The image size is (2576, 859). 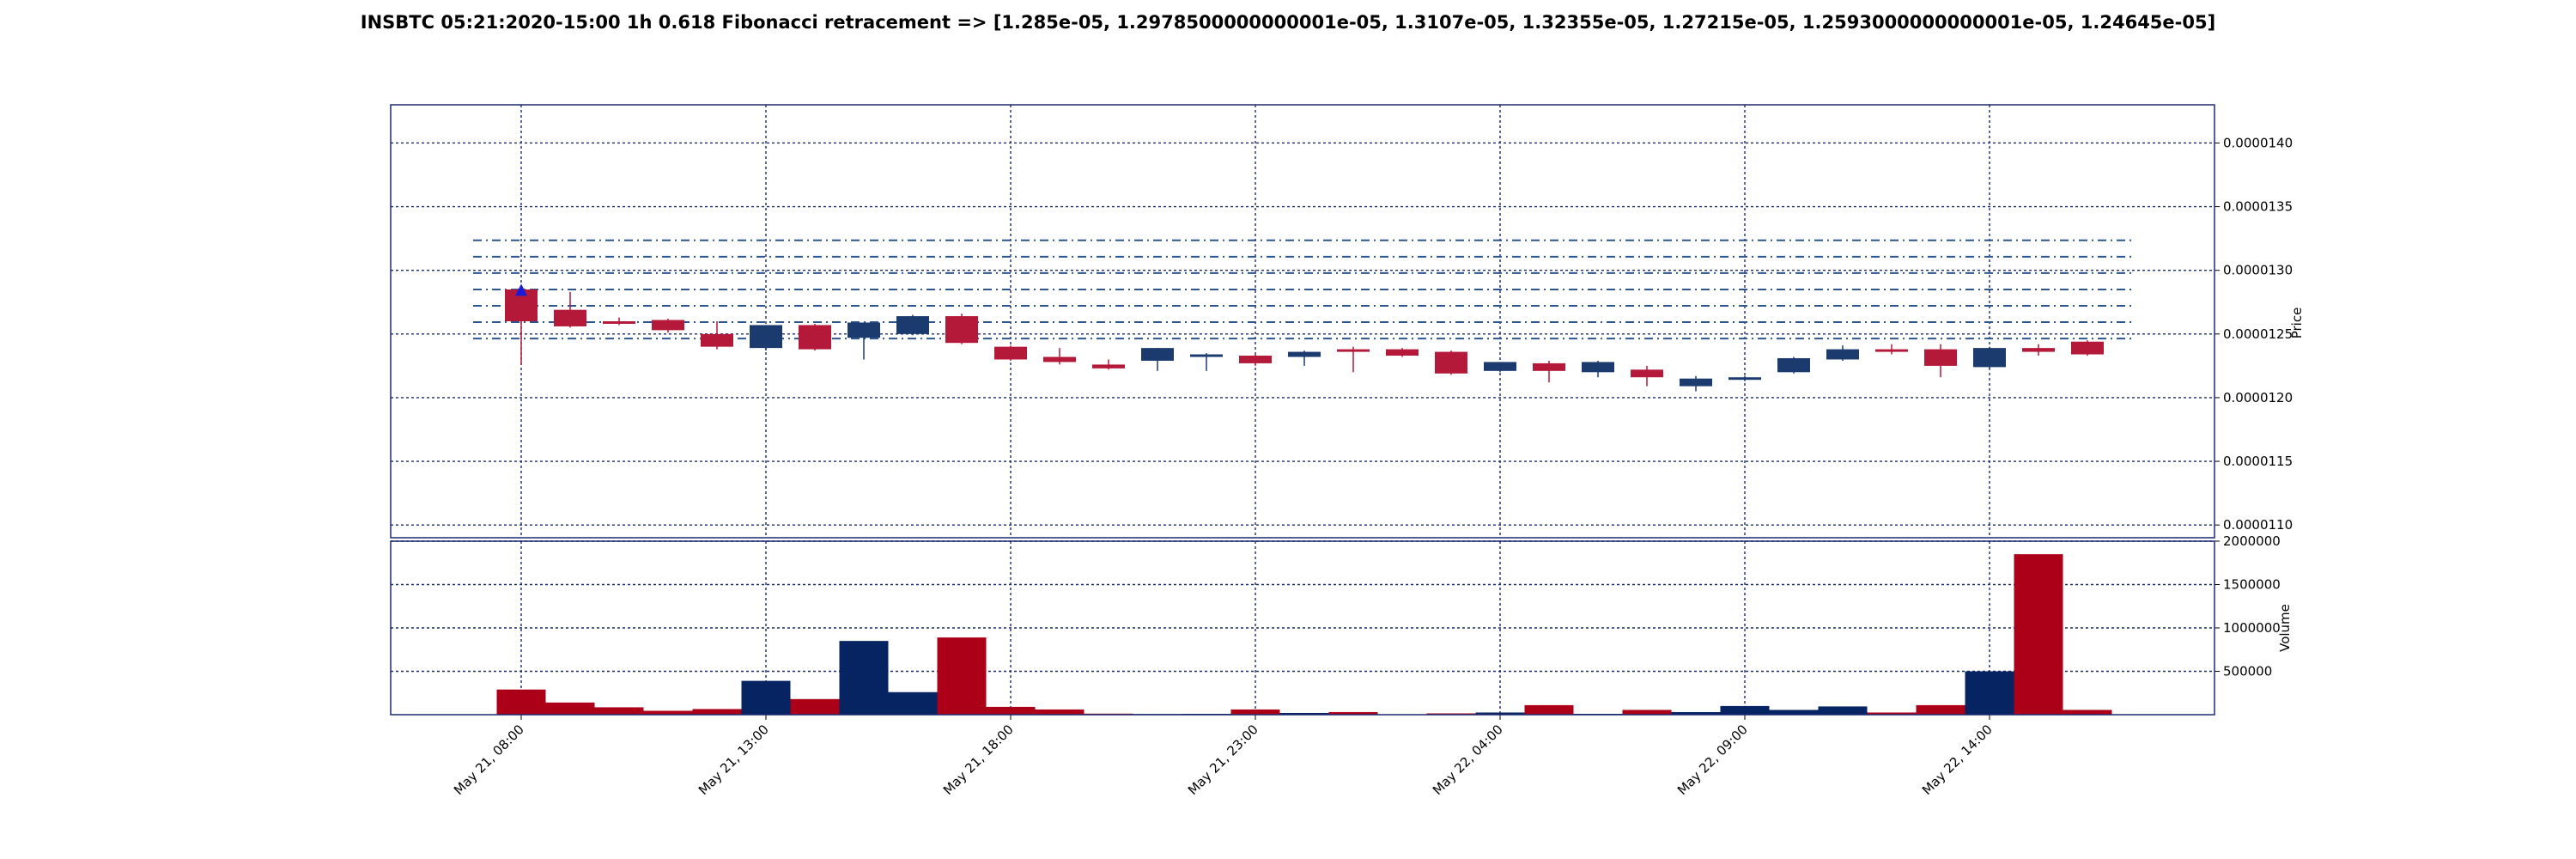 I want to click on price-tick-label: 0.0000135, so click(x=2258, y=207).